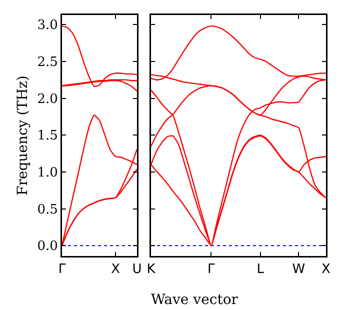  I want to click on y-tick-label: 1.5, so click(47, 136).